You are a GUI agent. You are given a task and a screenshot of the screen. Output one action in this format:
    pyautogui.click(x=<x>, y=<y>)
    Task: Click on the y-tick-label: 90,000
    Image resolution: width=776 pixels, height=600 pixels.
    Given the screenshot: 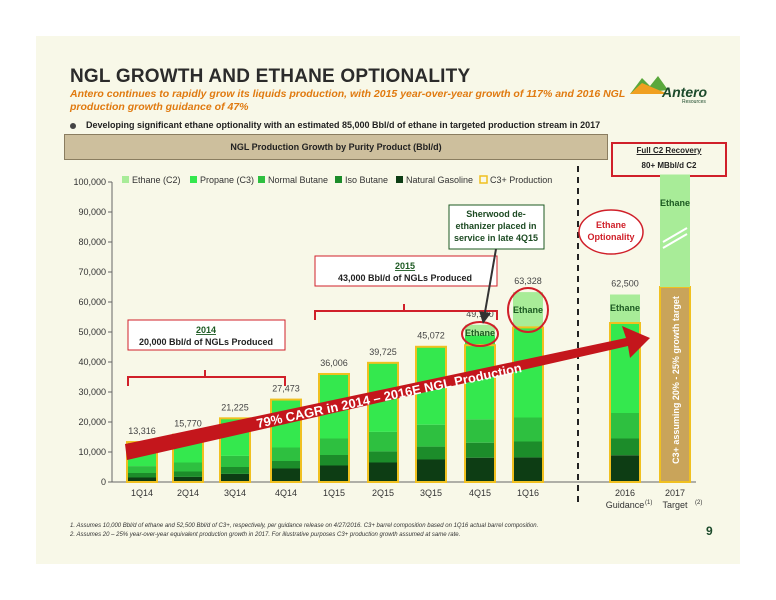 What is the action you would take?
    pyautogui.click(x=92, y=212)
    